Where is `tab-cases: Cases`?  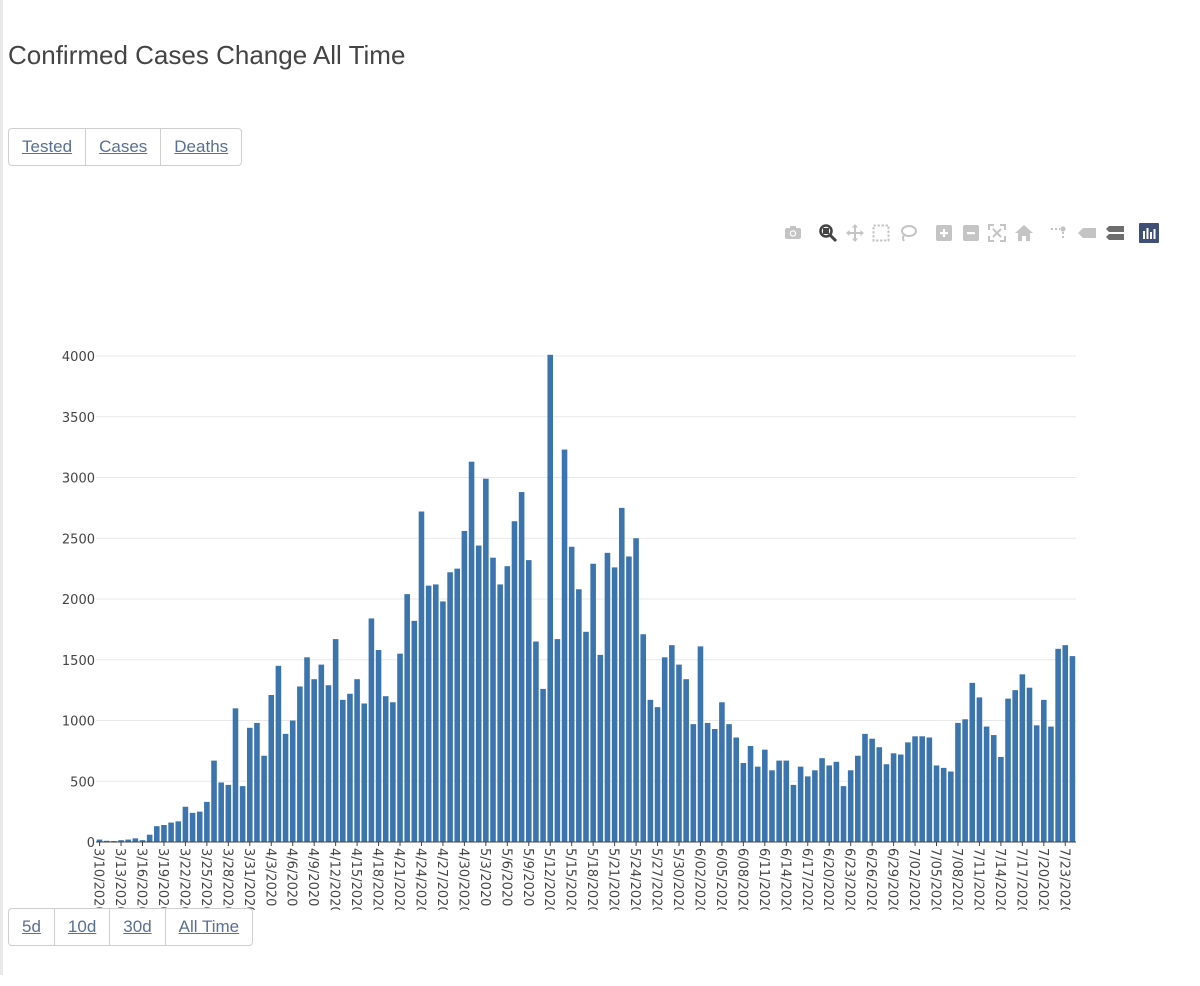
tab-cases: Cases is located at coordinates (124, 147).